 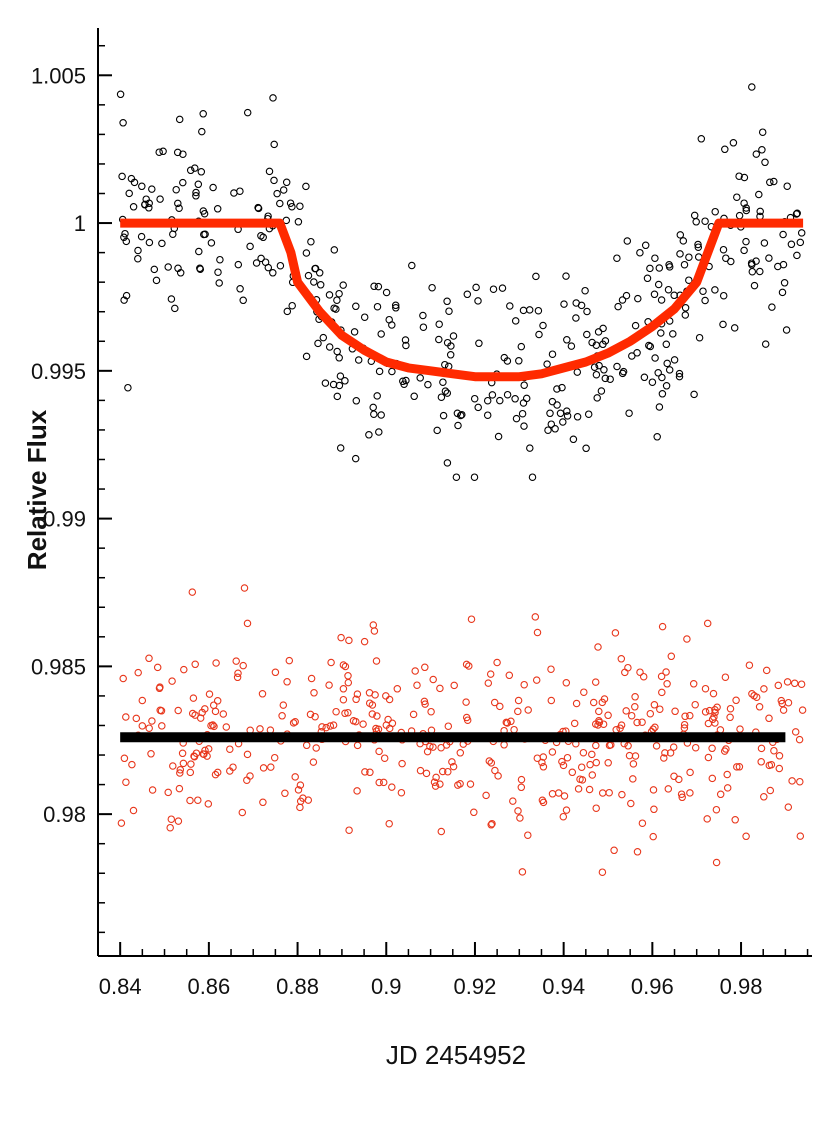 I want to click on transit-model-line, so click(x=462, y=300).